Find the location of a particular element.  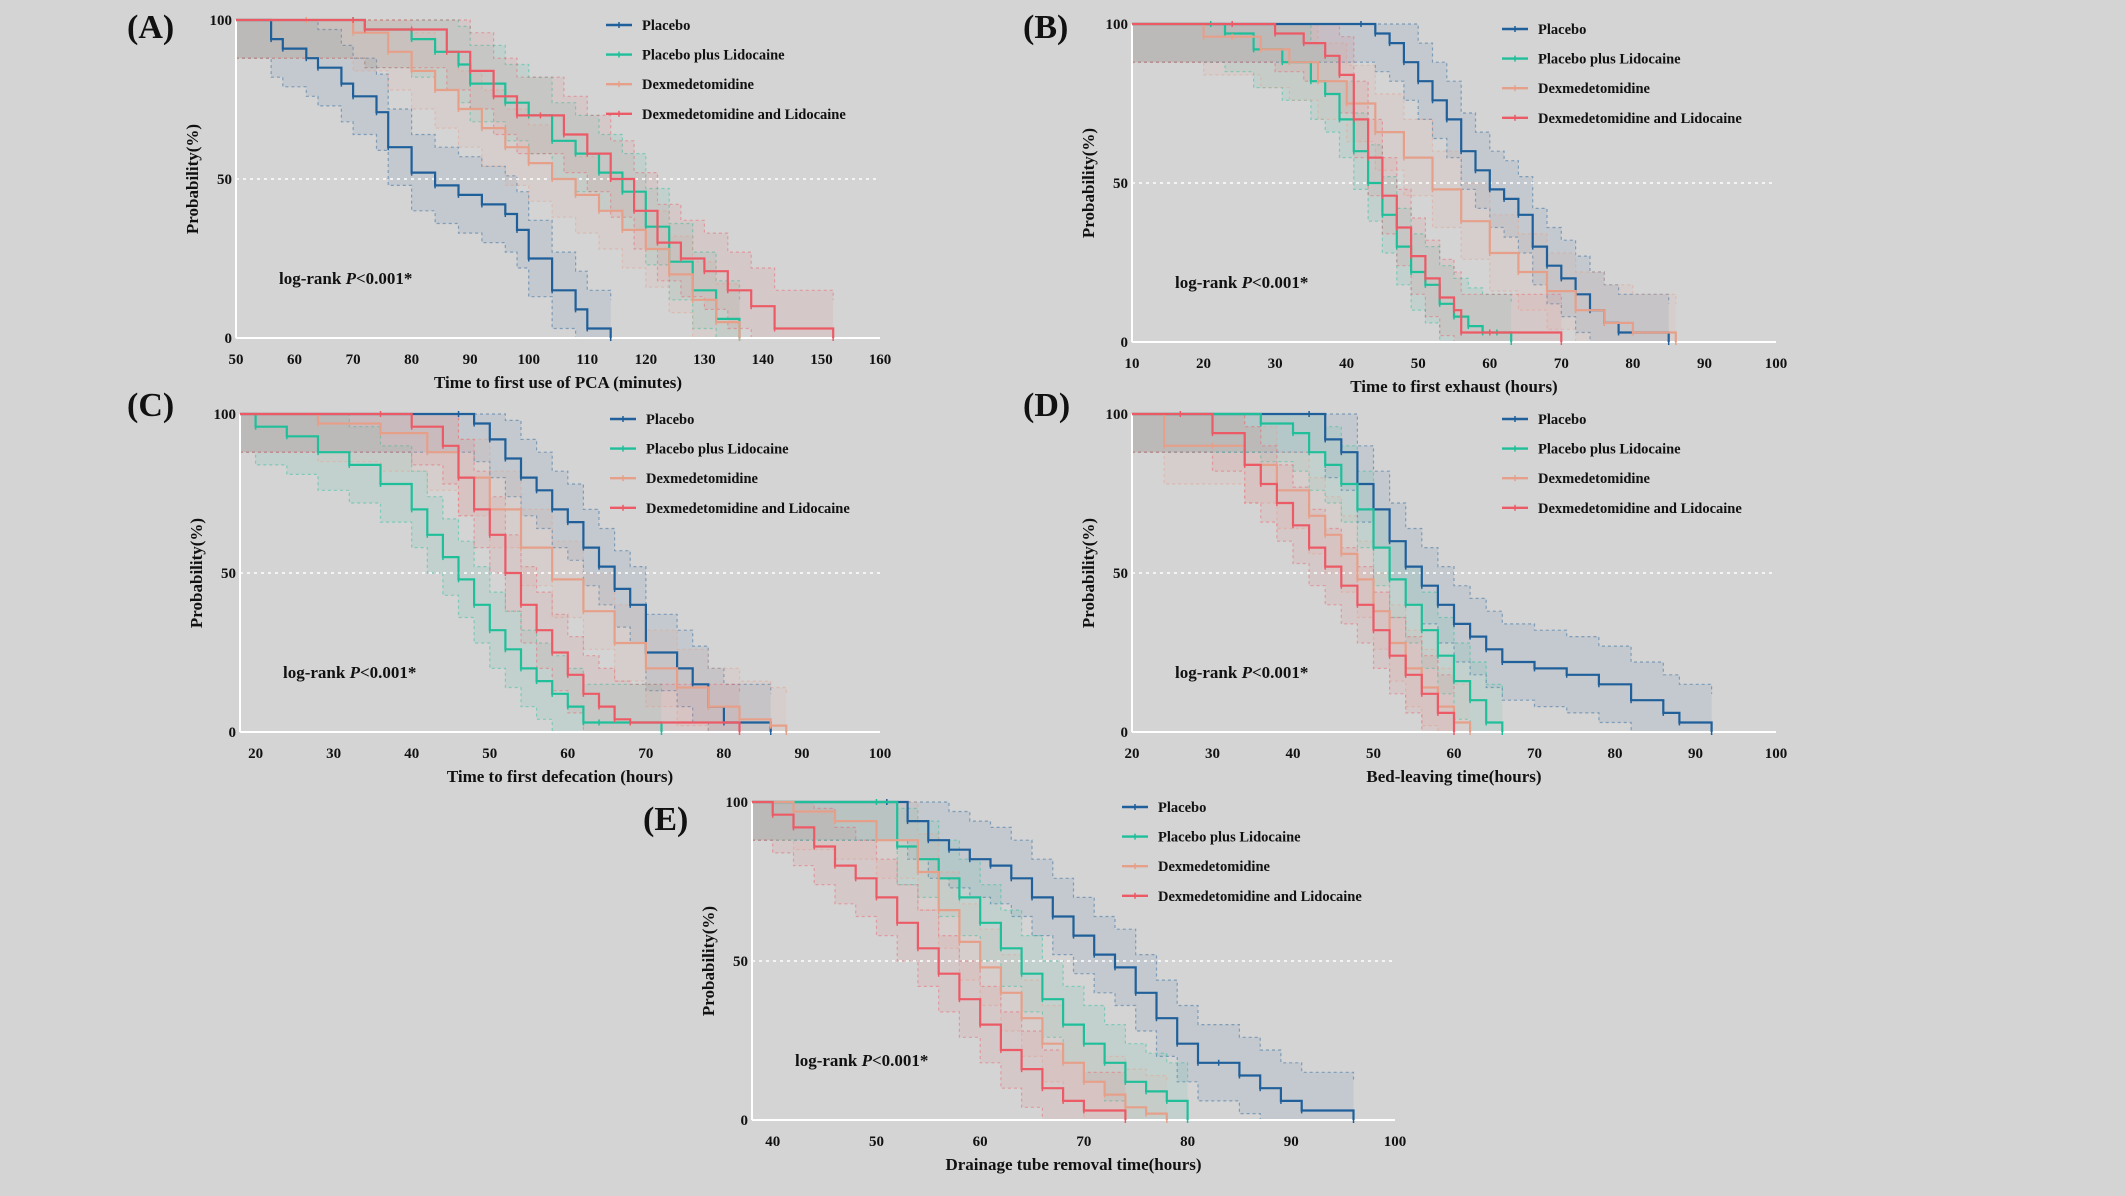

panel-label: (A) is located at coordinates (150, 27).